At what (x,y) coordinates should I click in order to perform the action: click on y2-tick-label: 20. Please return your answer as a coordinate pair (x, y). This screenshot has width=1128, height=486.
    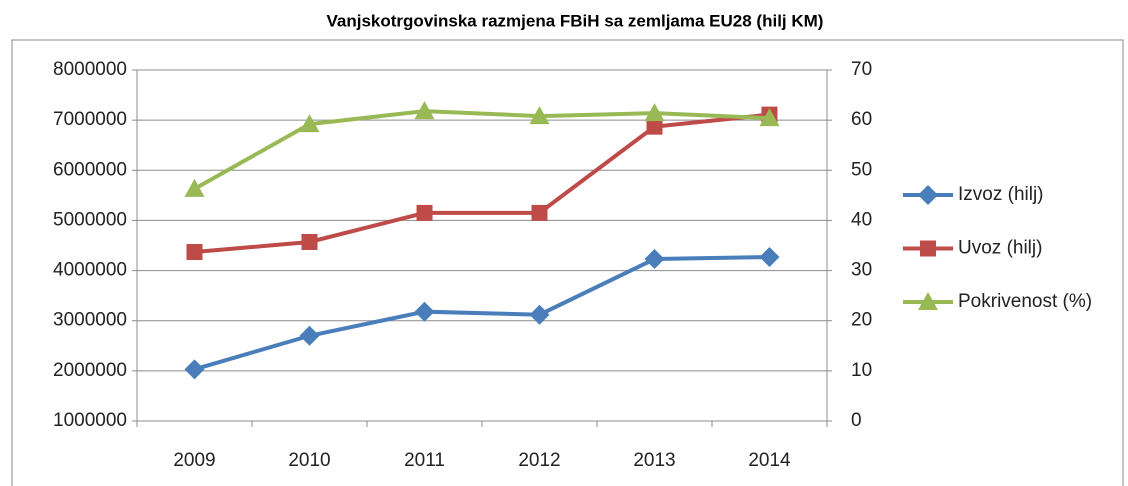
    Looking at the image, I should click on (861, 320).